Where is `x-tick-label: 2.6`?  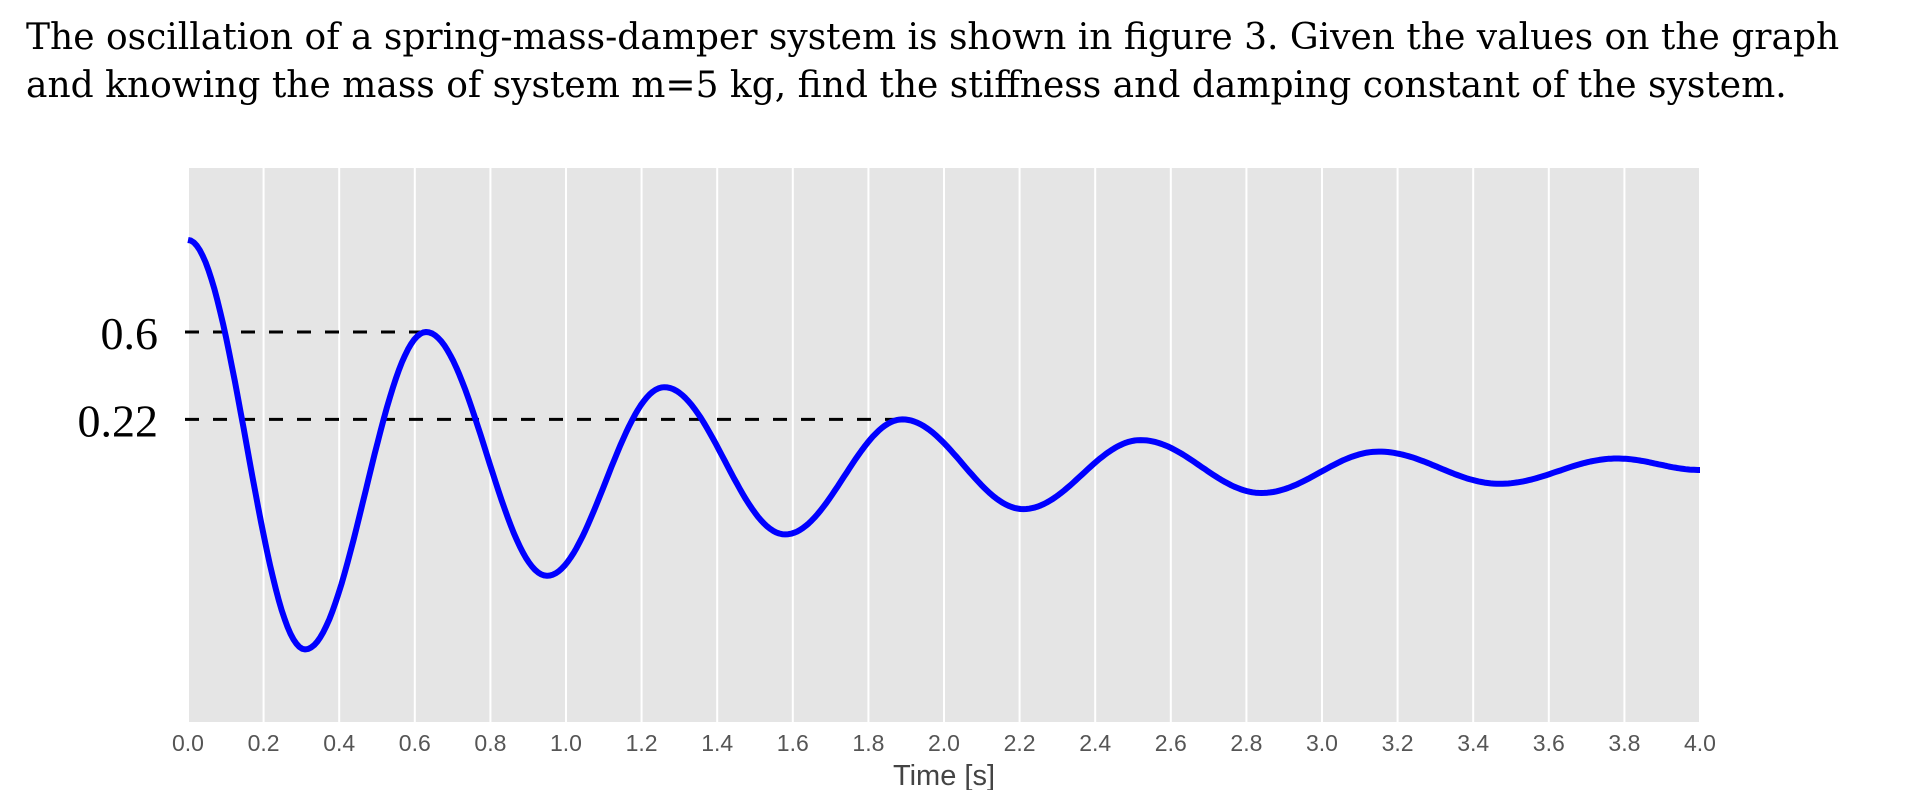
x-tick-label: 2.6 is located at coordinates (1171, 743).